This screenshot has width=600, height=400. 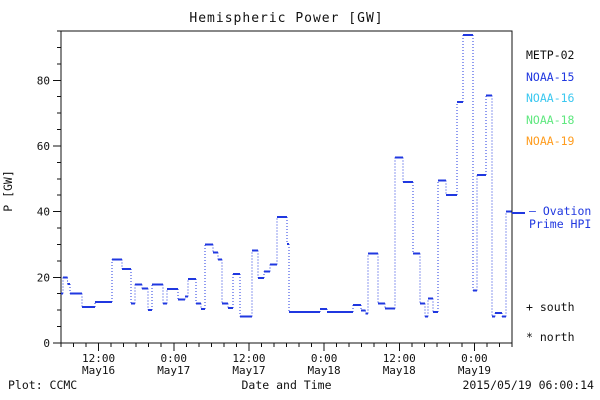 What do you see at coordinates (557, 307) in the screenshot?
I see `south-label: south` at bounding box center [557, 307].